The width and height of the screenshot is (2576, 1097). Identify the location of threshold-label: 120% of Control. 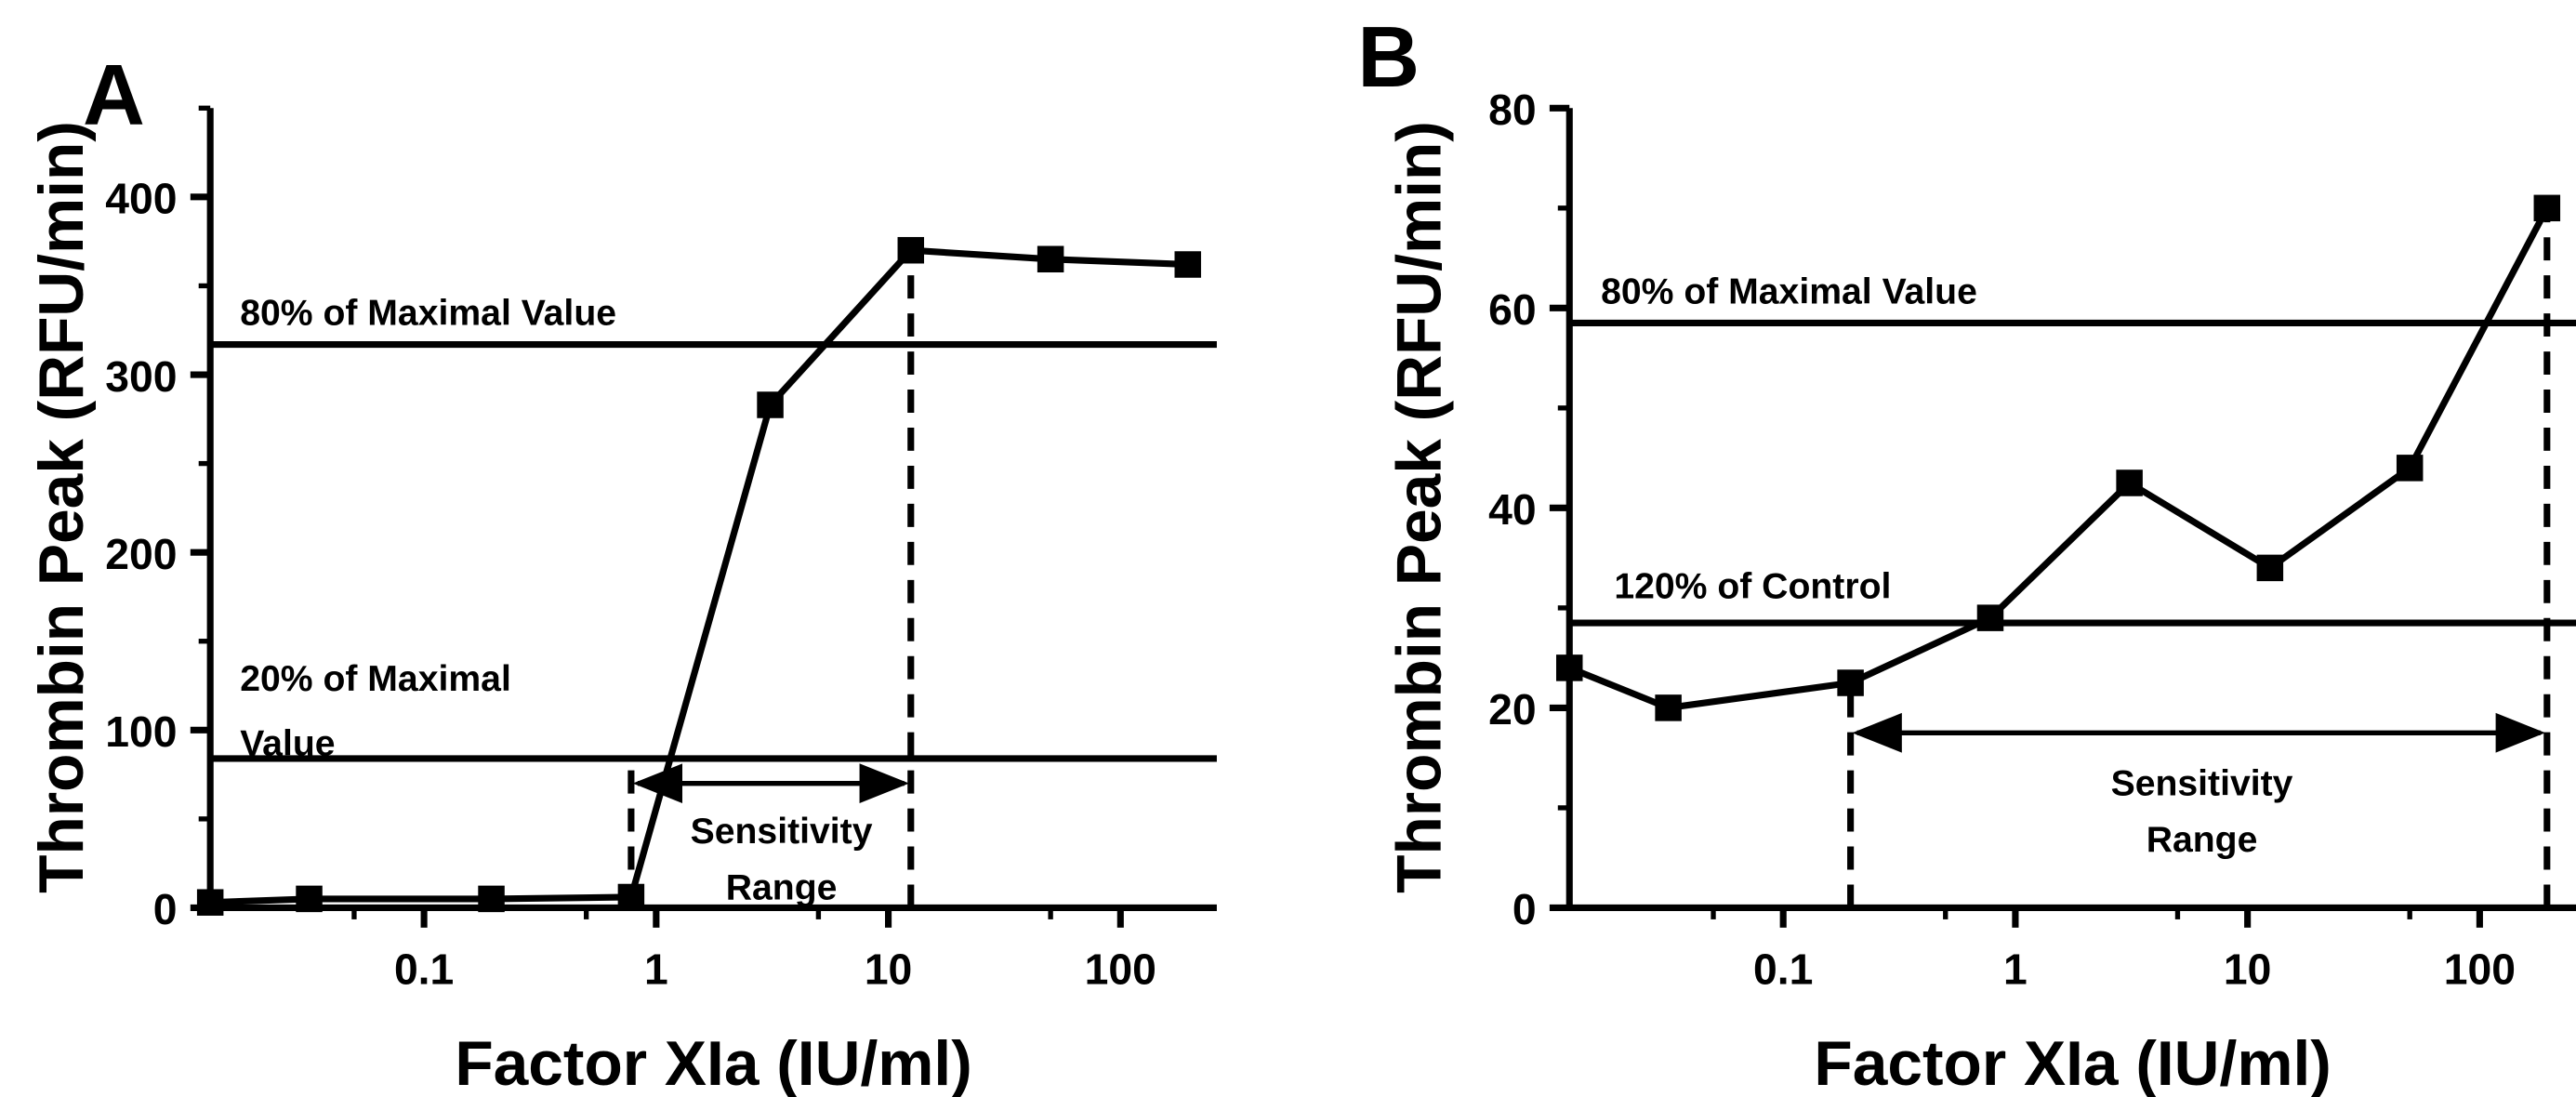
(1752, 586).